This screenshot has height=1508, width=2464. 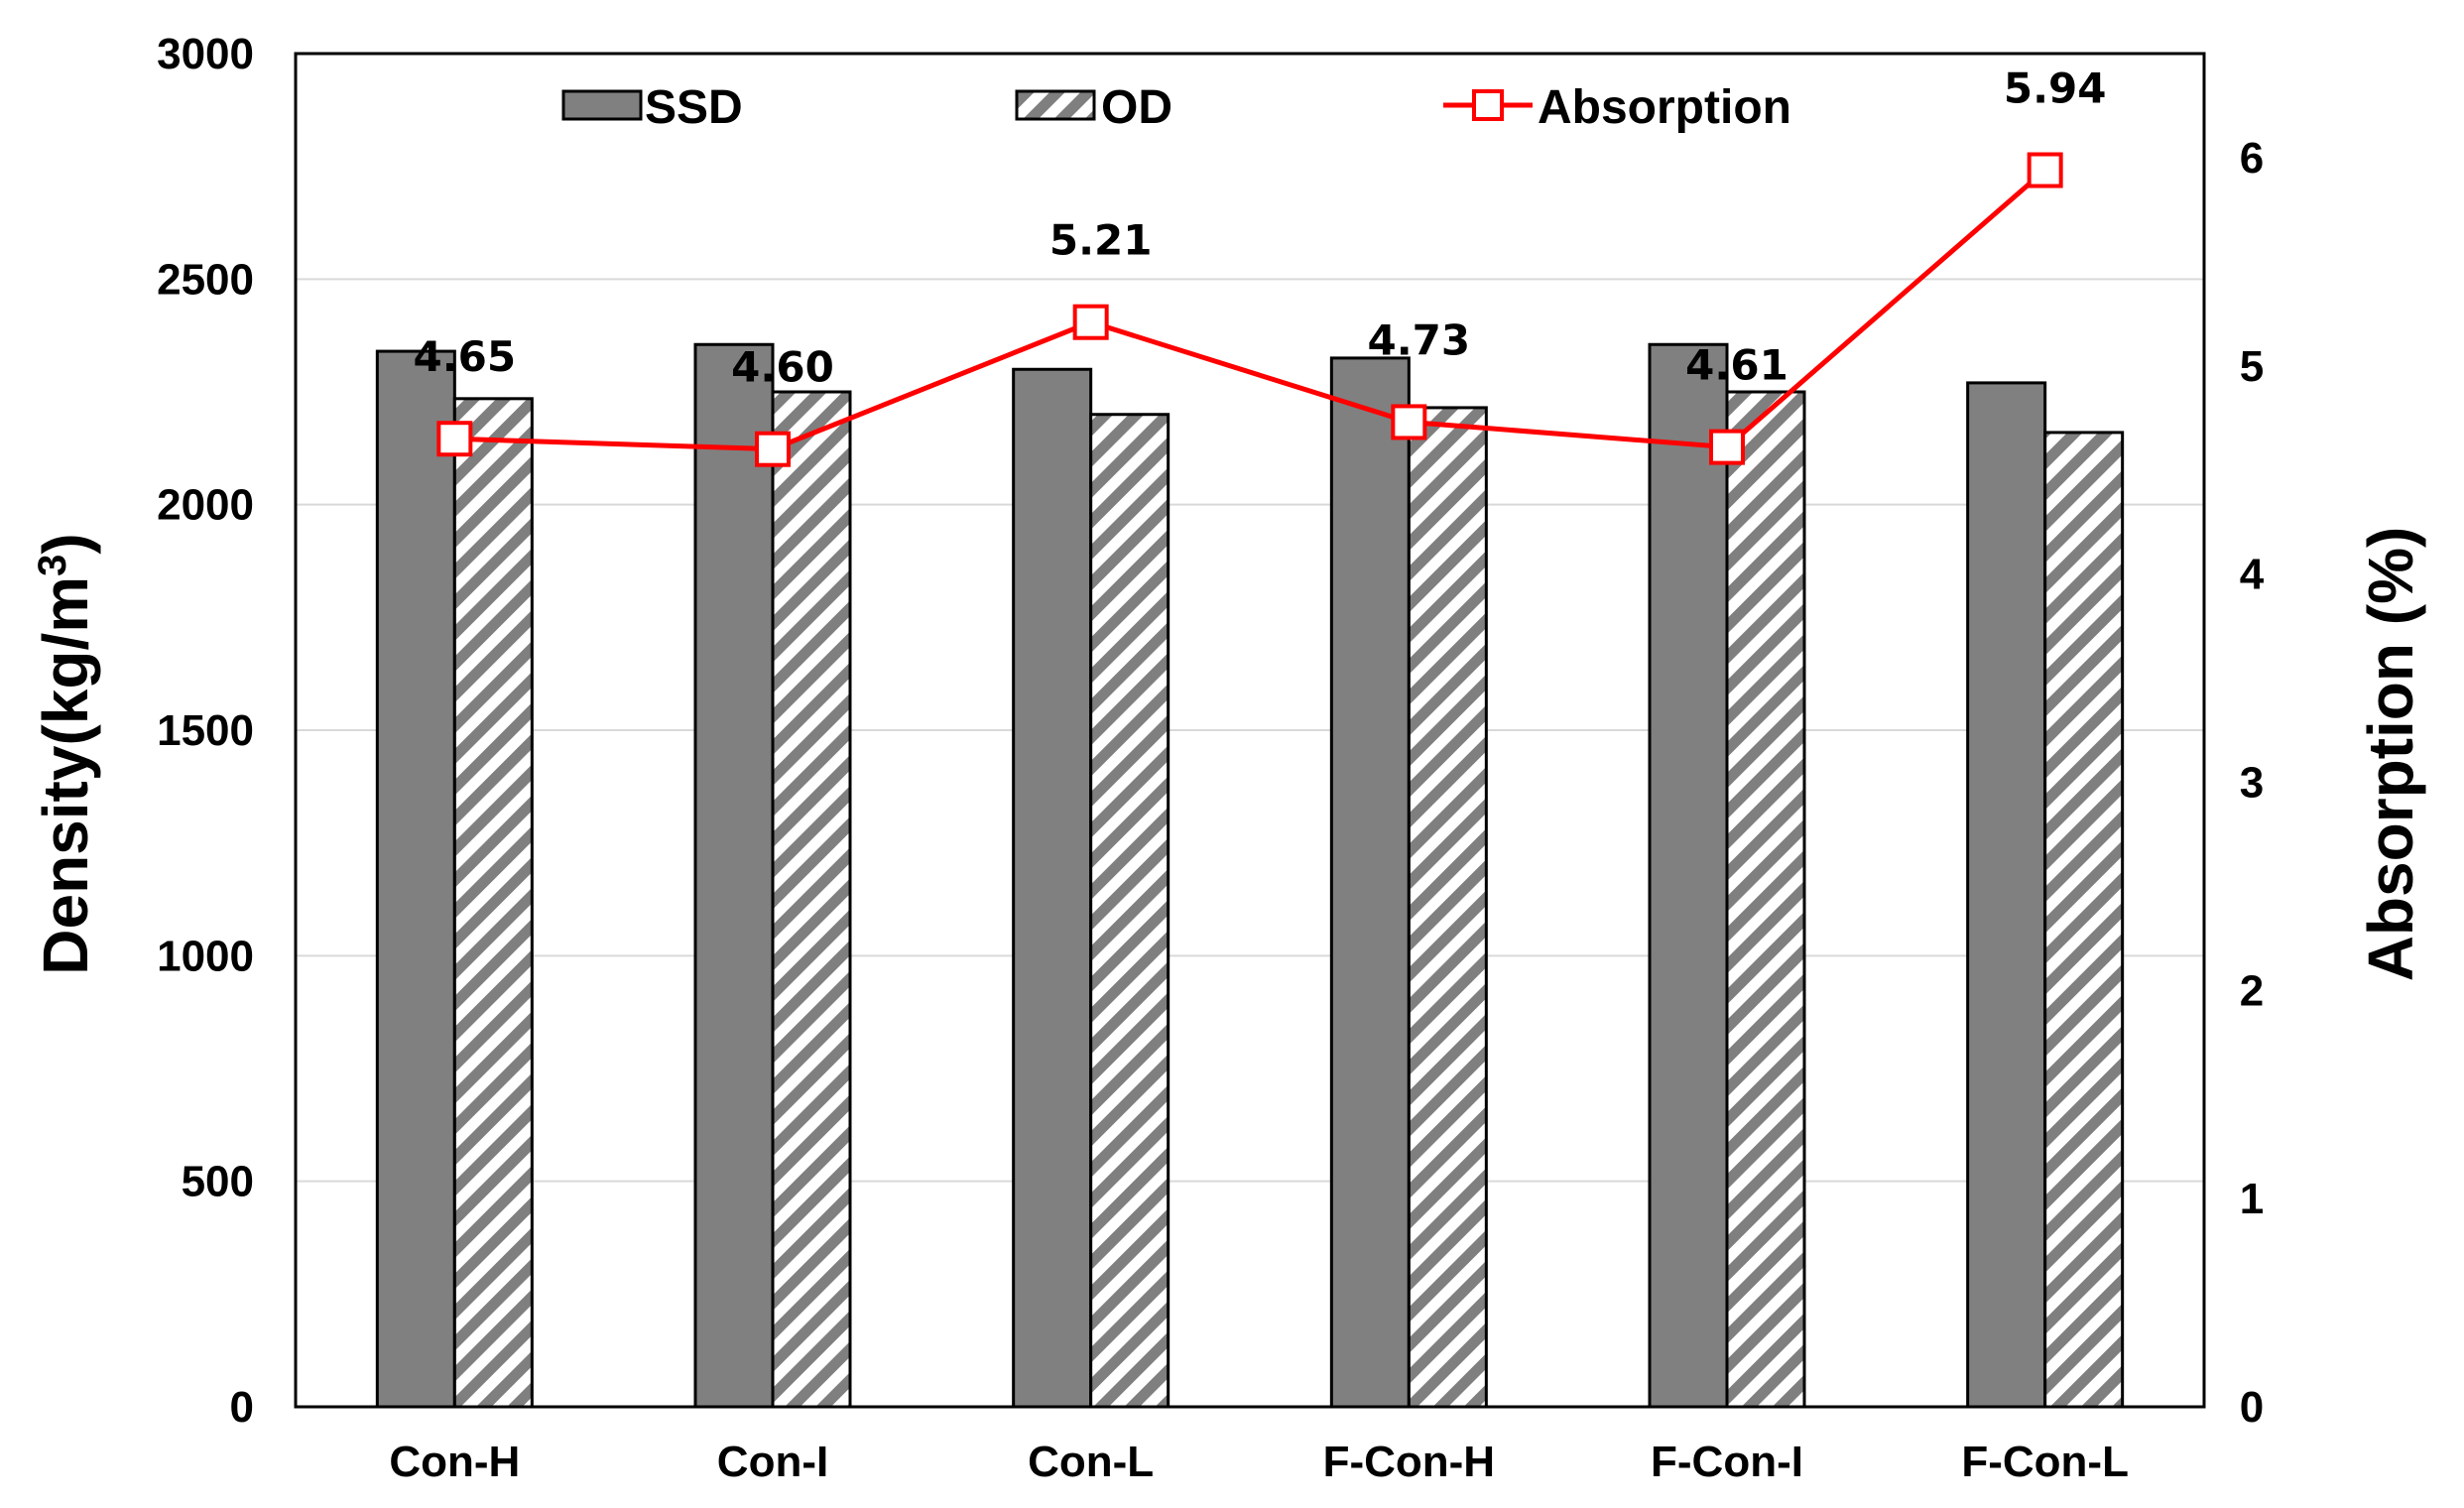 What do you see at coordinates (1665, 107) in the screenshot?
I see `legend-absorption-label: Absorption` at bounding box center [1665, 107].